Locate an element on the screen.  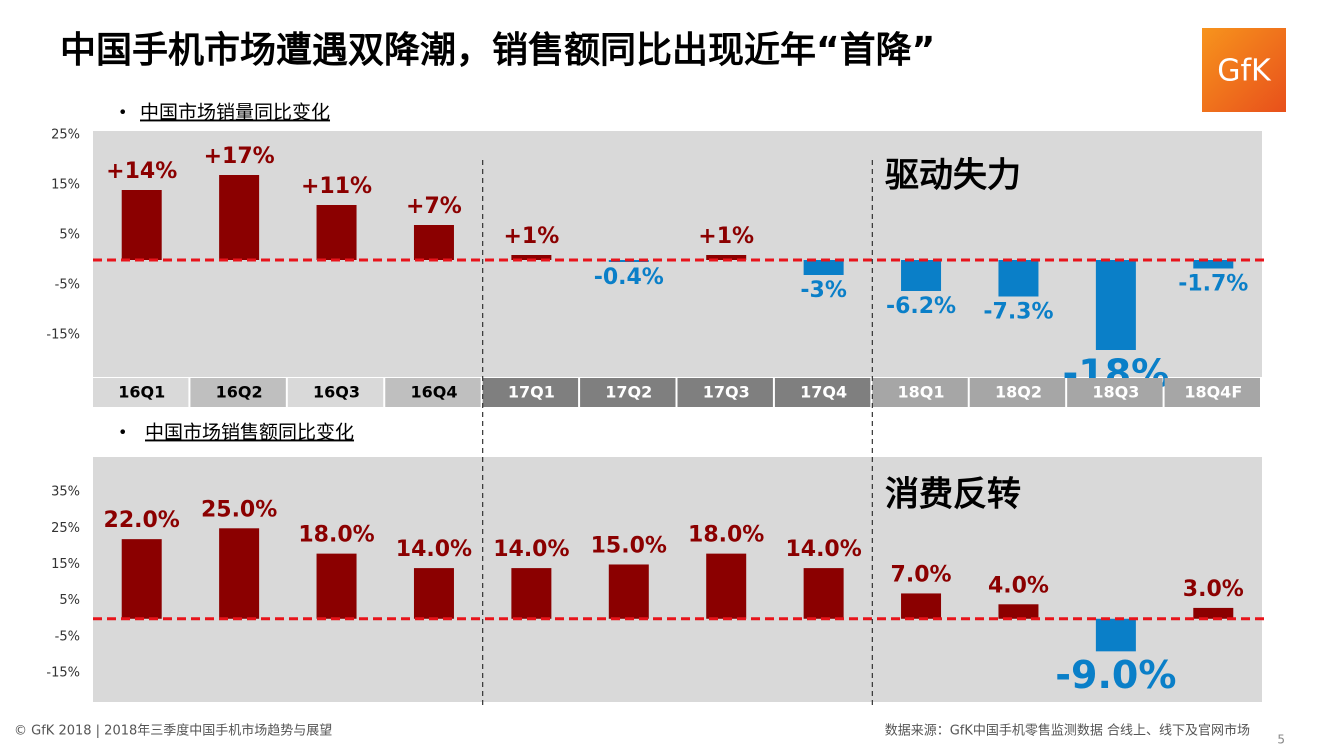
value-label: -1.7% is located at coordinates (1213, 284).